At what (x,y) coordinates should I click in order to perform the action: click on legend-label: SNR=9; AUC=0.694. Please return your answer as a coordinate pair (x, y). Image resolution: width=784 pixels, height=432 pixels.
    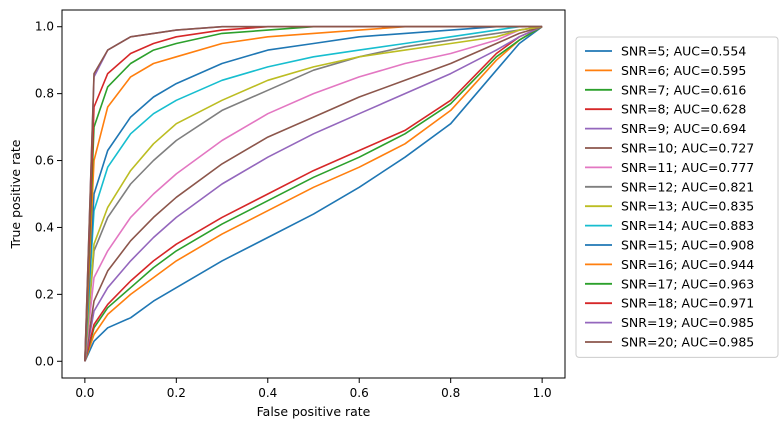
    Looking at the image, I should click on (683, 128).